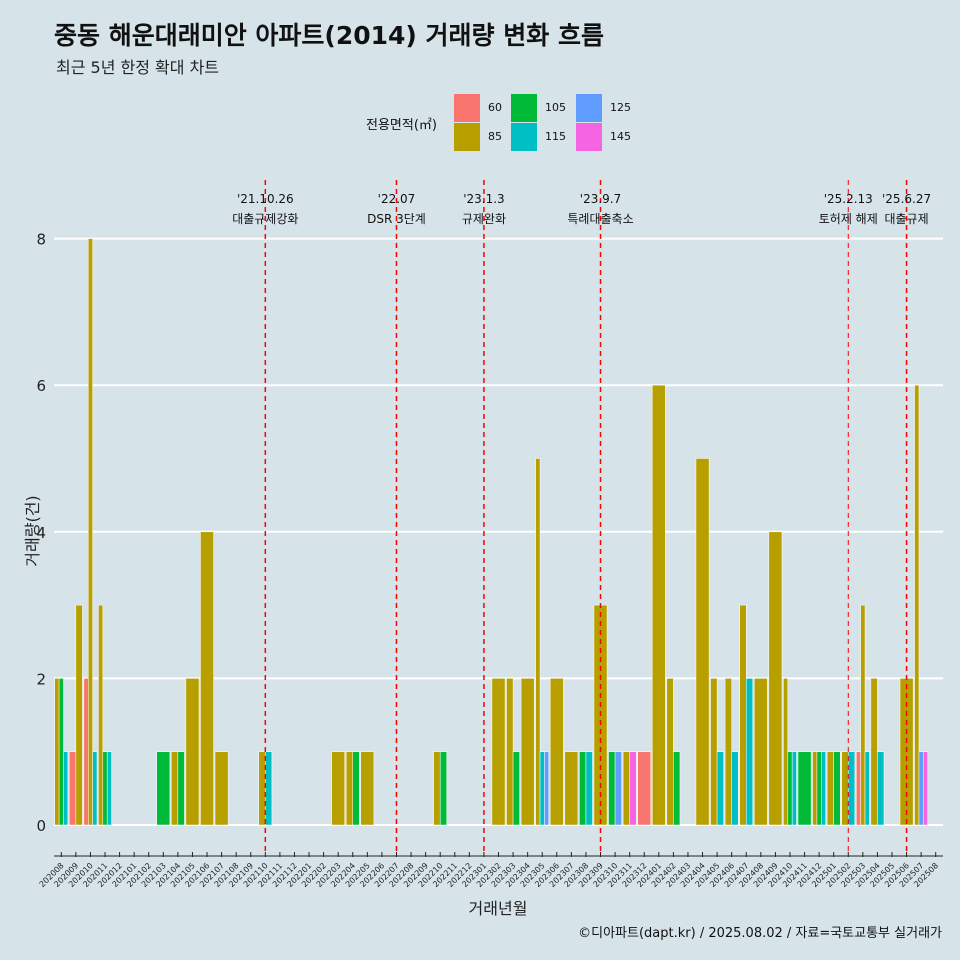  Describe the element at coordinates (848, 219) in the screenshot. I see `event-label-4: 토허제 해제` at that location.